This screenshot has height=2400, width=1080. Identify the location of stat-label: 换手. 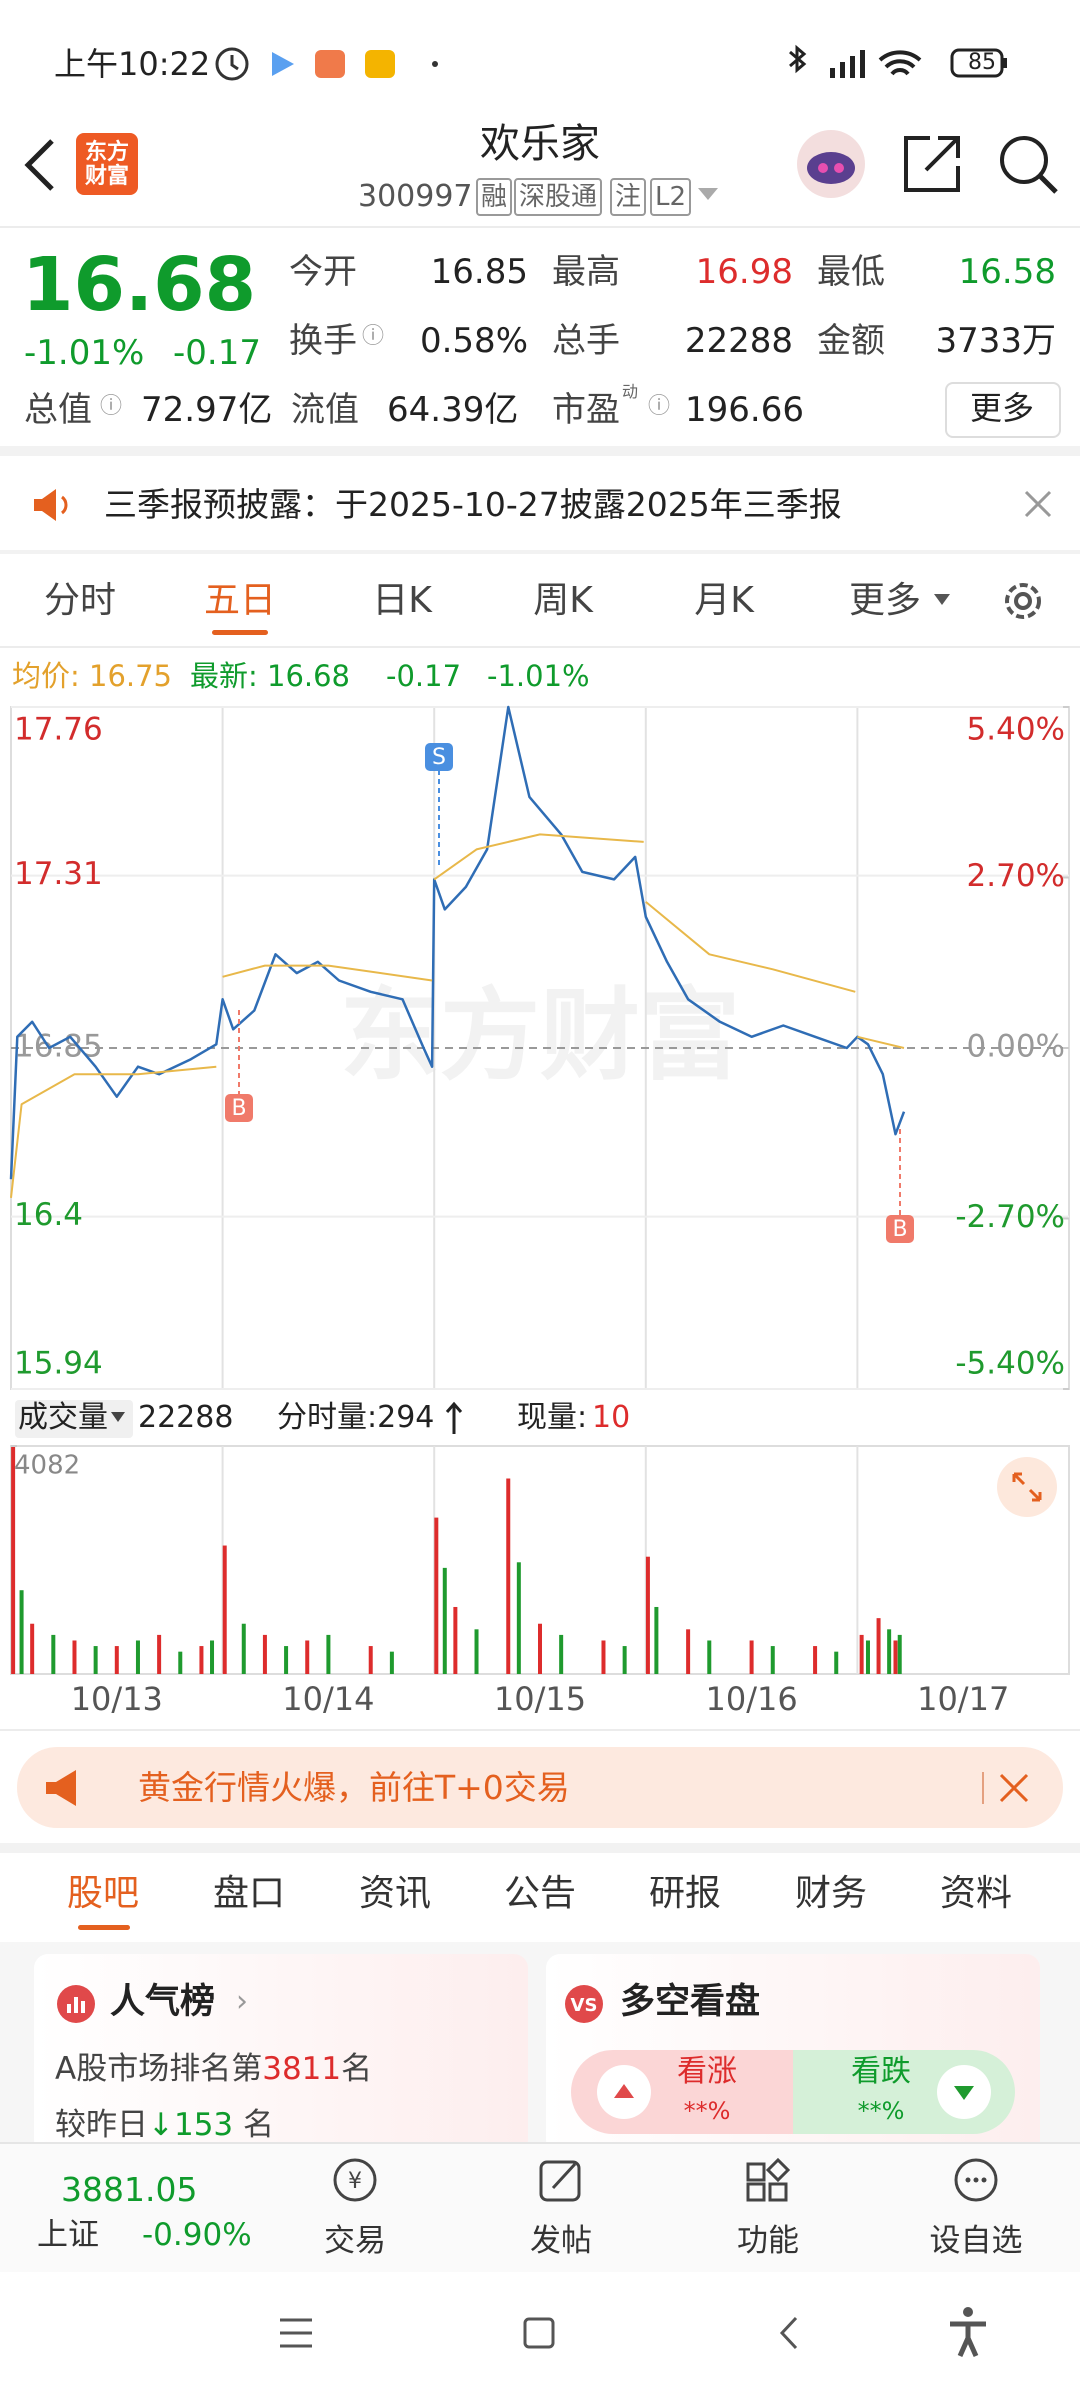
(323, 341).